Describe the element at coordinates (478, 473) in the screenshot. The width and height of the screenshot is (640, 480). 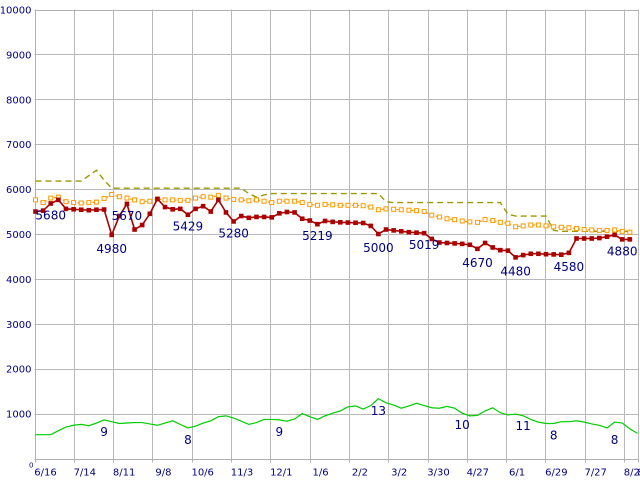
I see `x-axis-tick-label: 4/27` at that location.